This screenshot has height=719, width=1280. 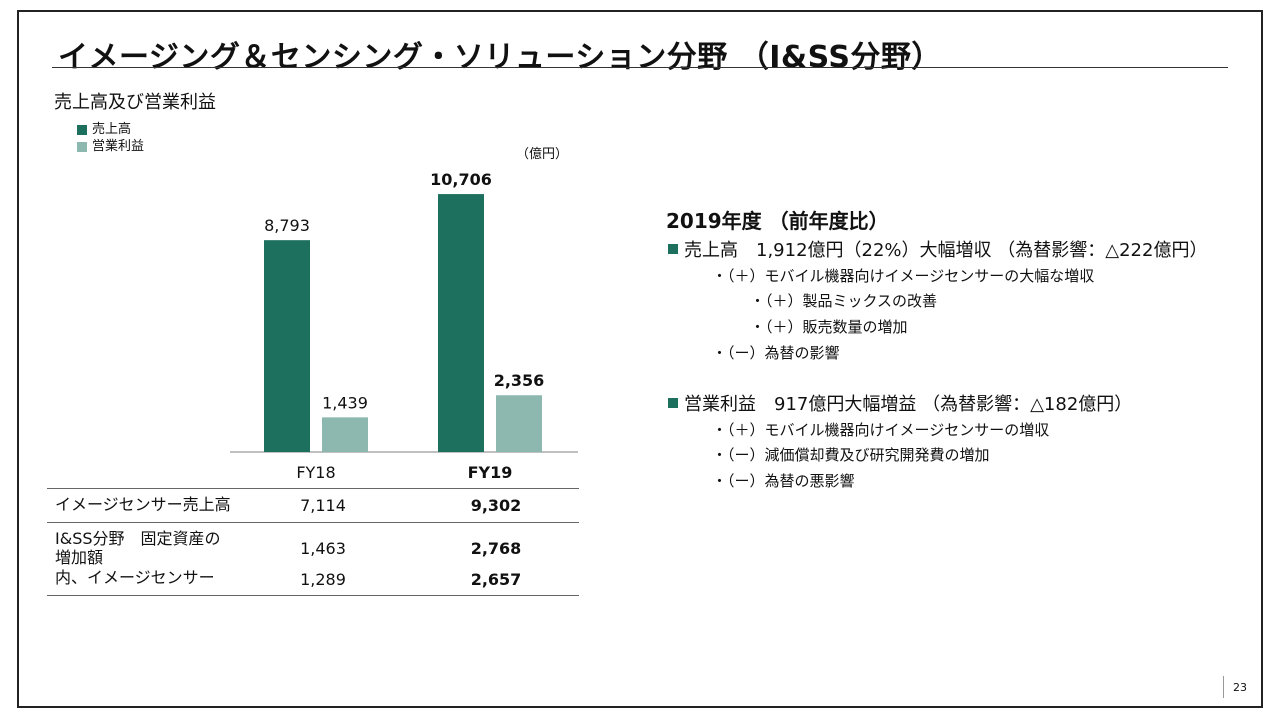 What do you see at coordinates (82, 129) in the screenshot?
I see `legend-swatch-sales` at bounding box center [82, 129].